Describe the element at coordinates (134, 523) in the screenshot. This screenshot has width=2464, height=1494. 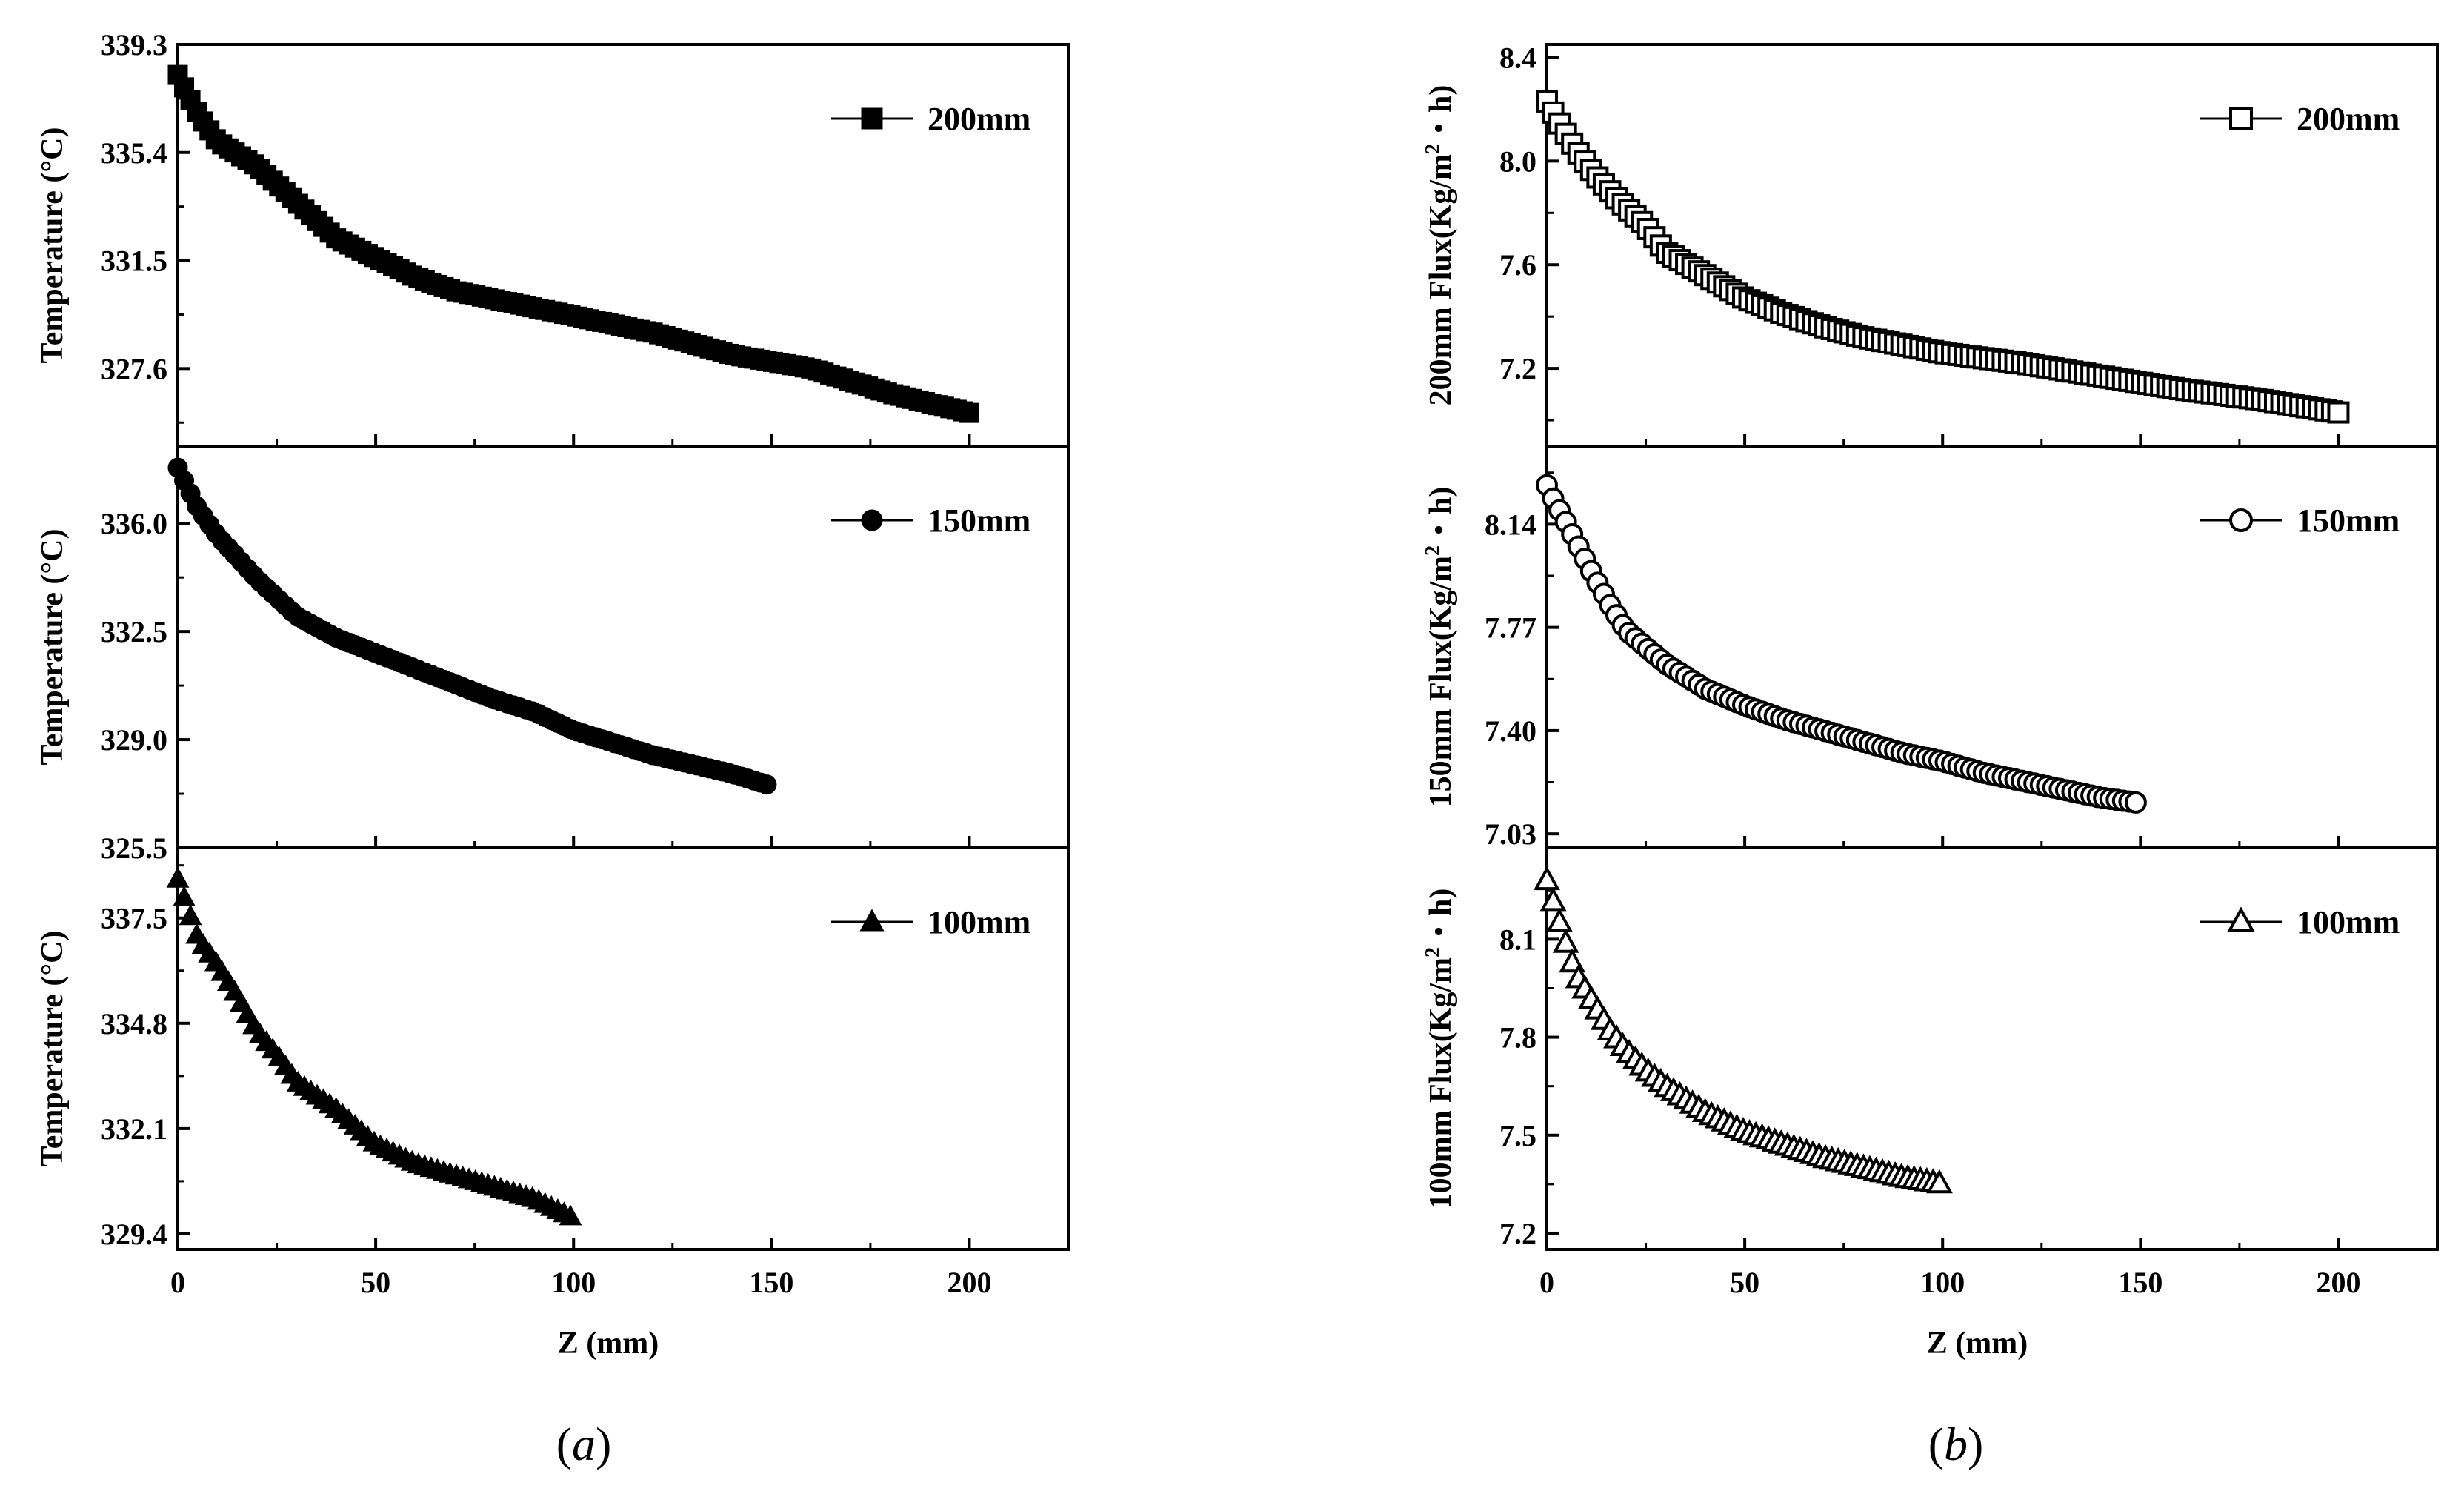
I see `y-tick-label: 336.0` at that location.